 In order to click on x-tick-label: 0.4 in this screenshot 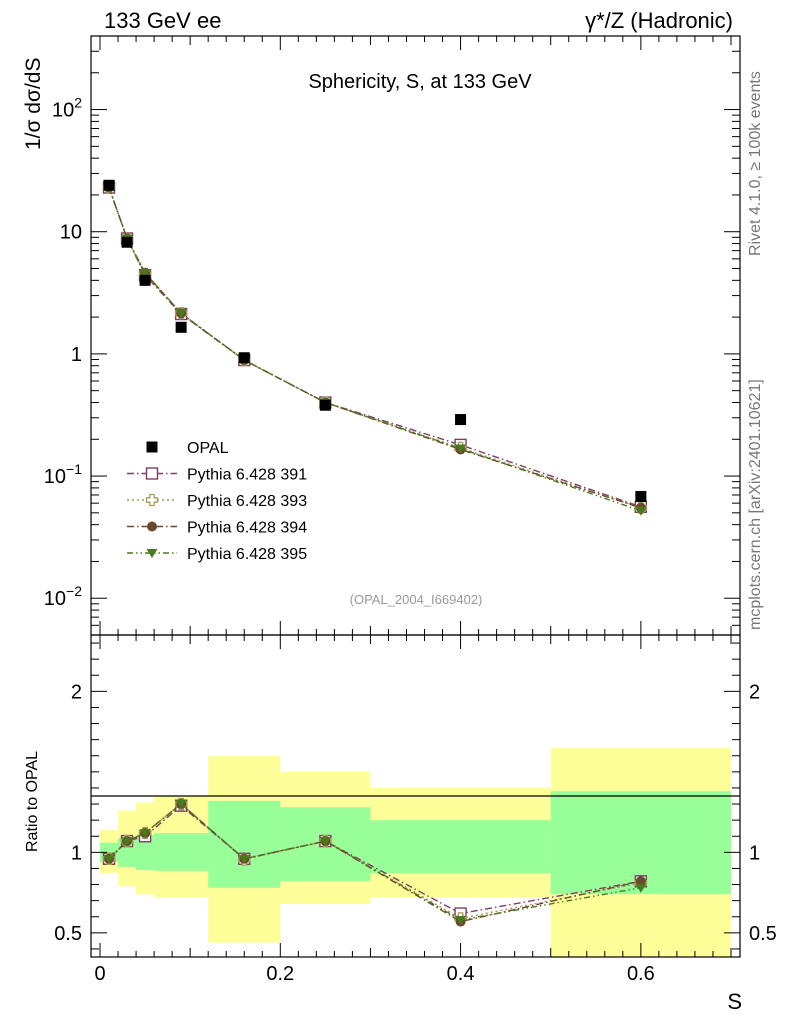, I will do `click(461, 974)`.